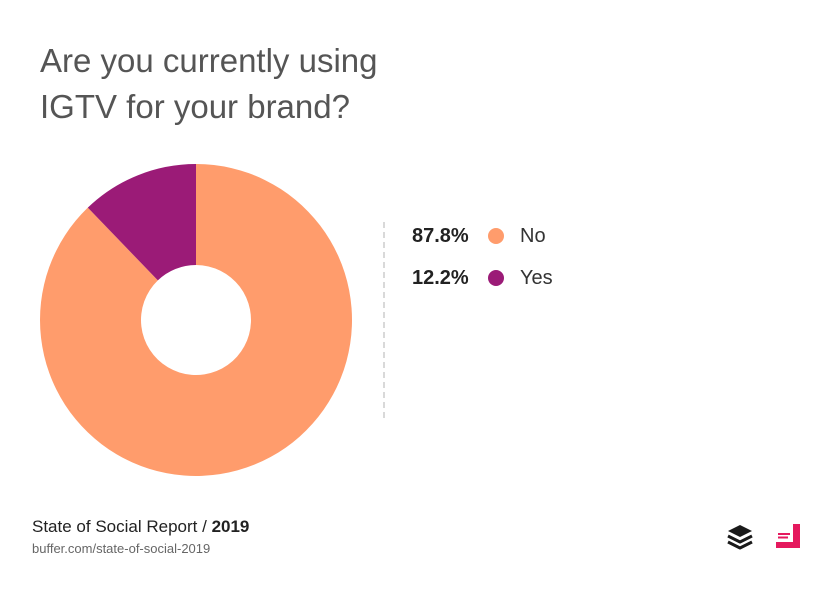 The width and height of the screenshot is (832, 589). What do you see at coordinates (119, 526) in the screenshot?
I see `report-prefix: State of Social Report /` at bounding box center [119, 526].